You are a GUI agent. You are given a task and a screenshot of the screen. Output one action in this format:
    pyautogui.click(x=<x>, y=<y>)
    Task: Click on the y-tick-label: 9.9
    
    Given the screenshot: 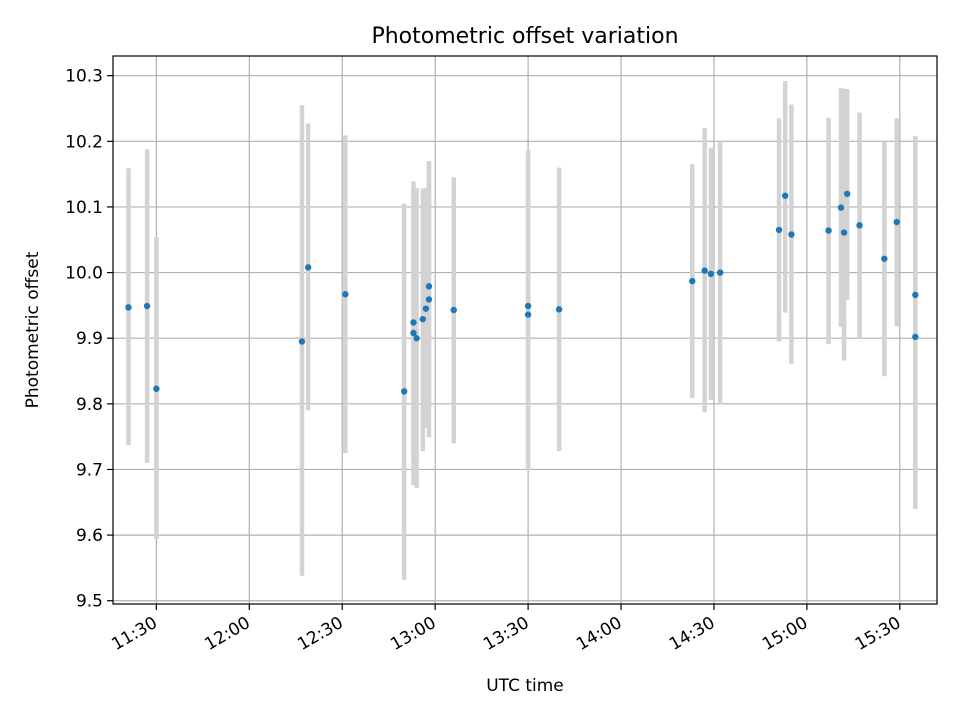 What is the action you would take?
    pyautogui.click(x=89, y=339)
    